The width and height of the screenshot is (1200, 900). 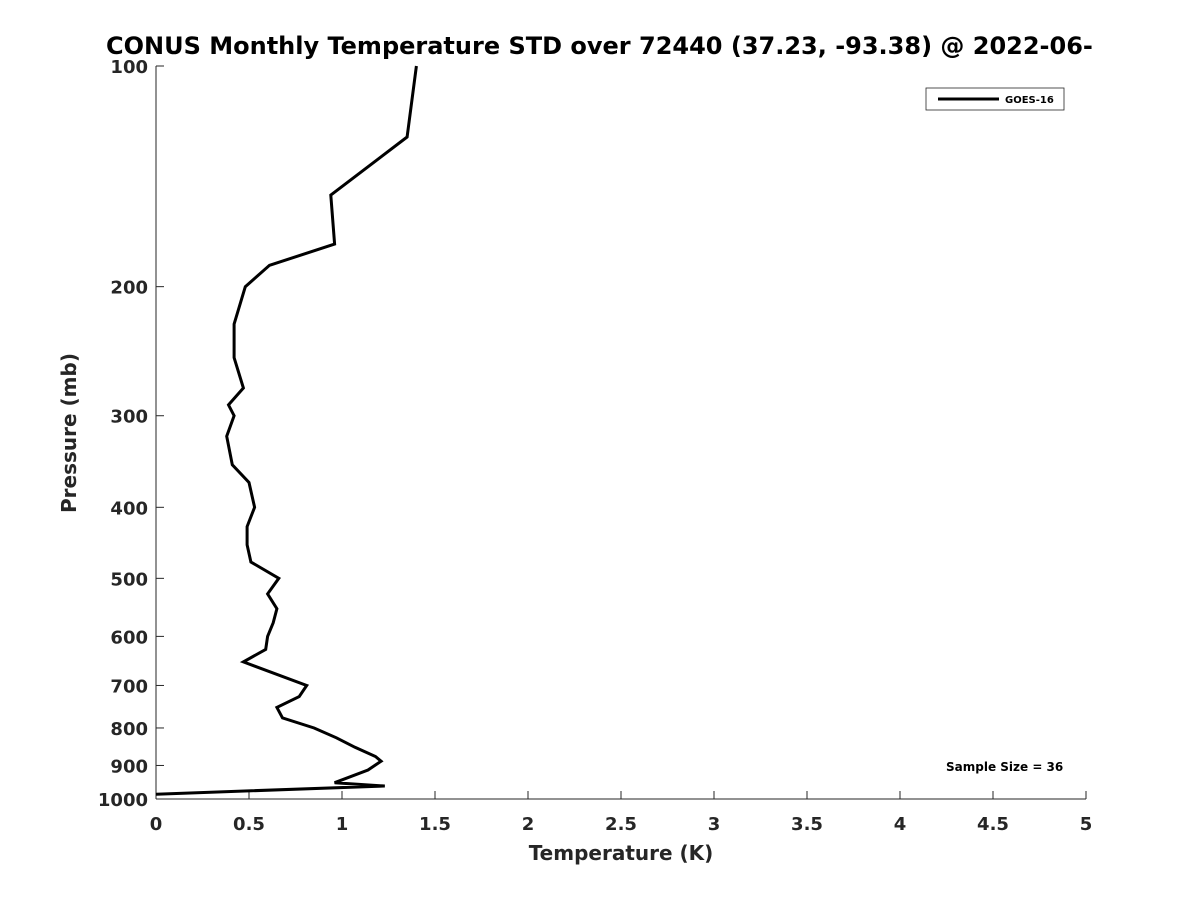 I want to click on x-tick-label: 3, so click(x=714, y=824).